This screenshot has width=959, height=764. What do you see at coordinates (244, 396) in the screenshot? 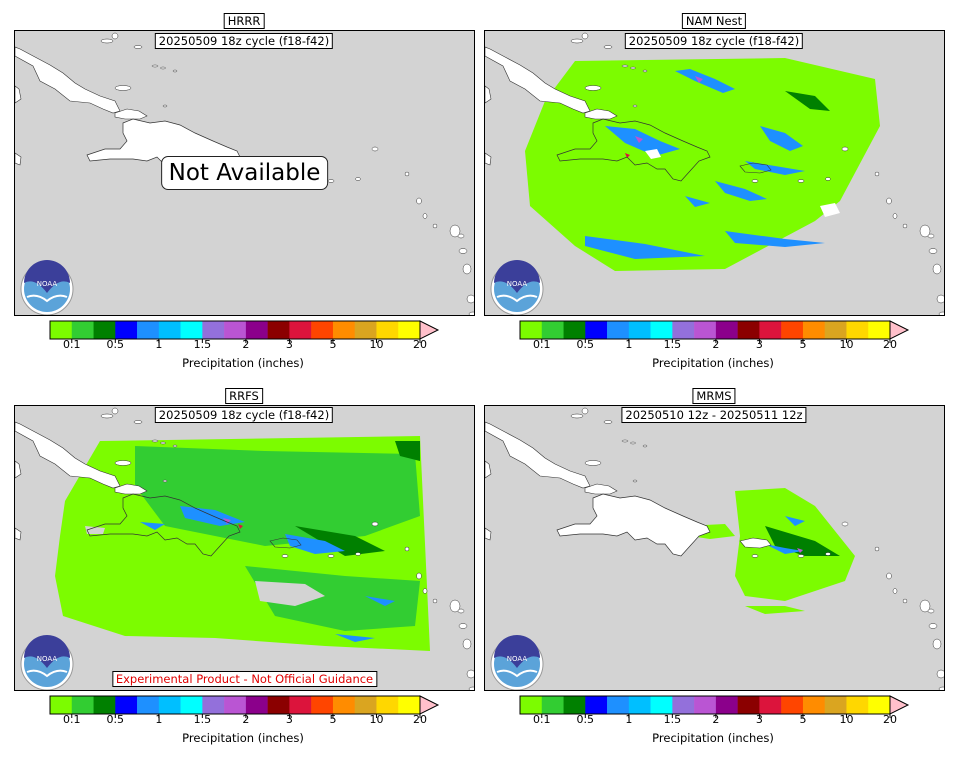
I see `panel-title-rrfs: RRFS` at bounding box center [244, 396].